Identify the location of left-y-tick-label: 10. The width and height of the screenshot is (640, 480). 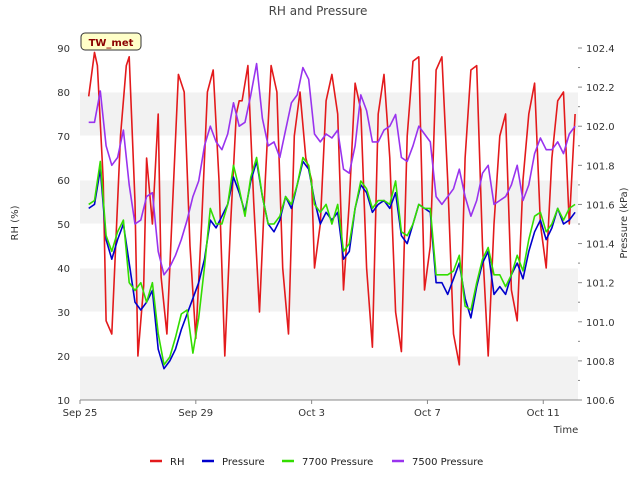
(63, 401).